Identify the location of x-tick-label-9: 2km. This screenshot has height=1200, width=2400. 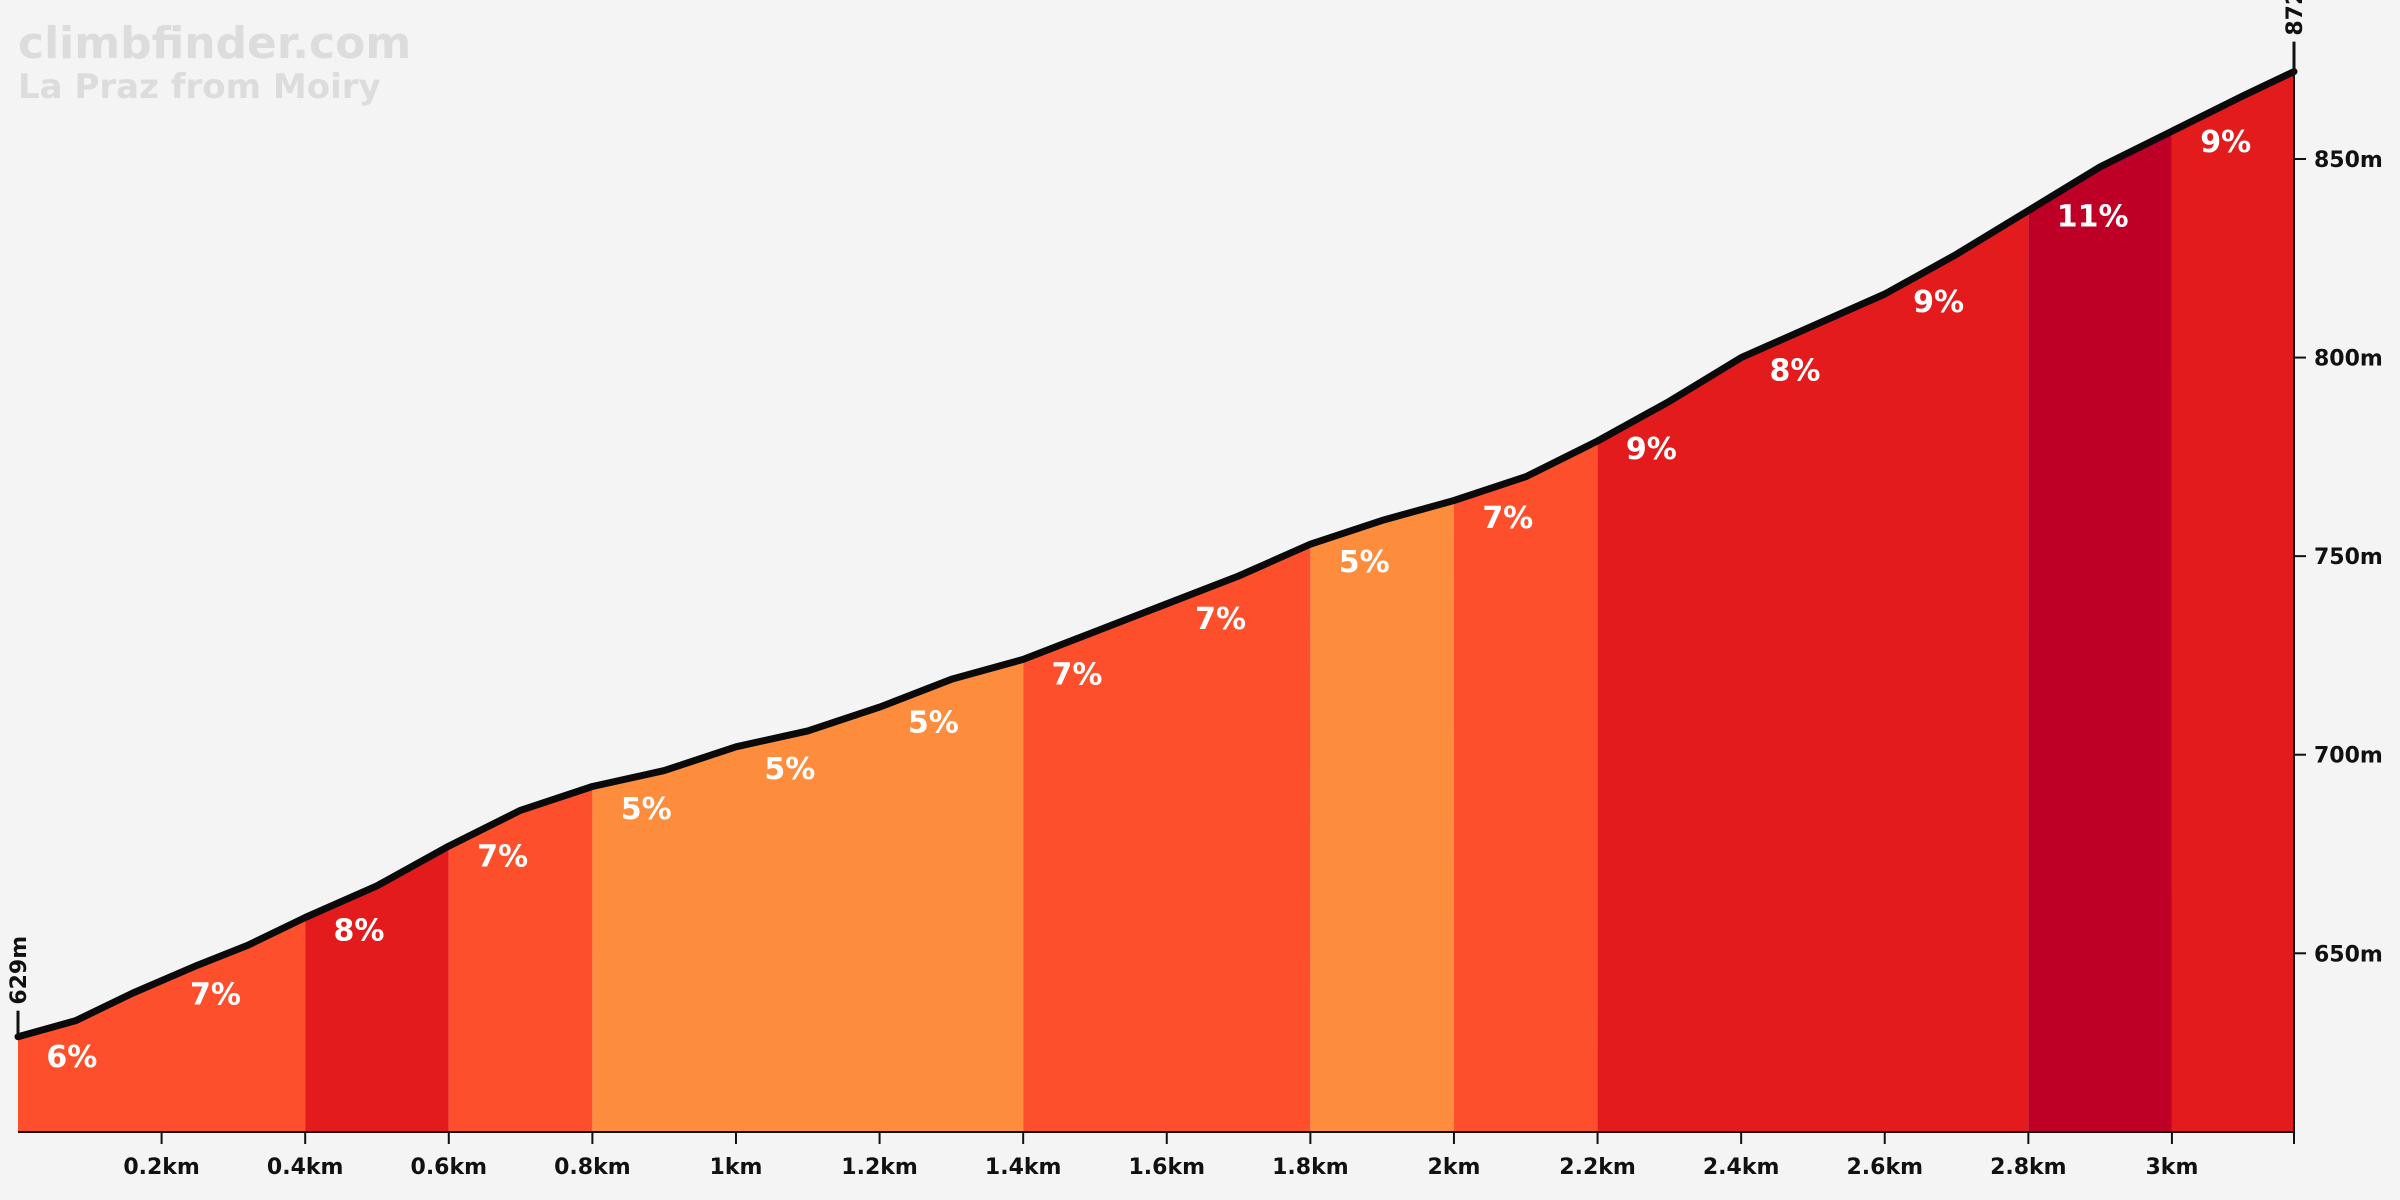
(1454, 1167).